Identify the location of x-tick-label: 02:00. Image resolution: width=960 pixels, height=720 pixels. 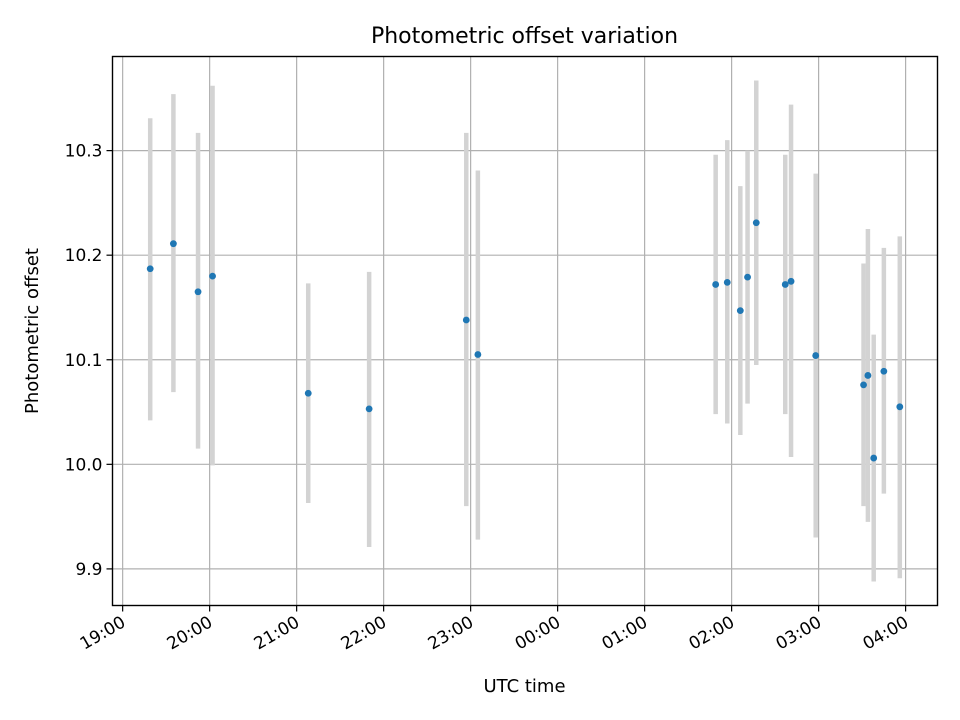
(712, 634).